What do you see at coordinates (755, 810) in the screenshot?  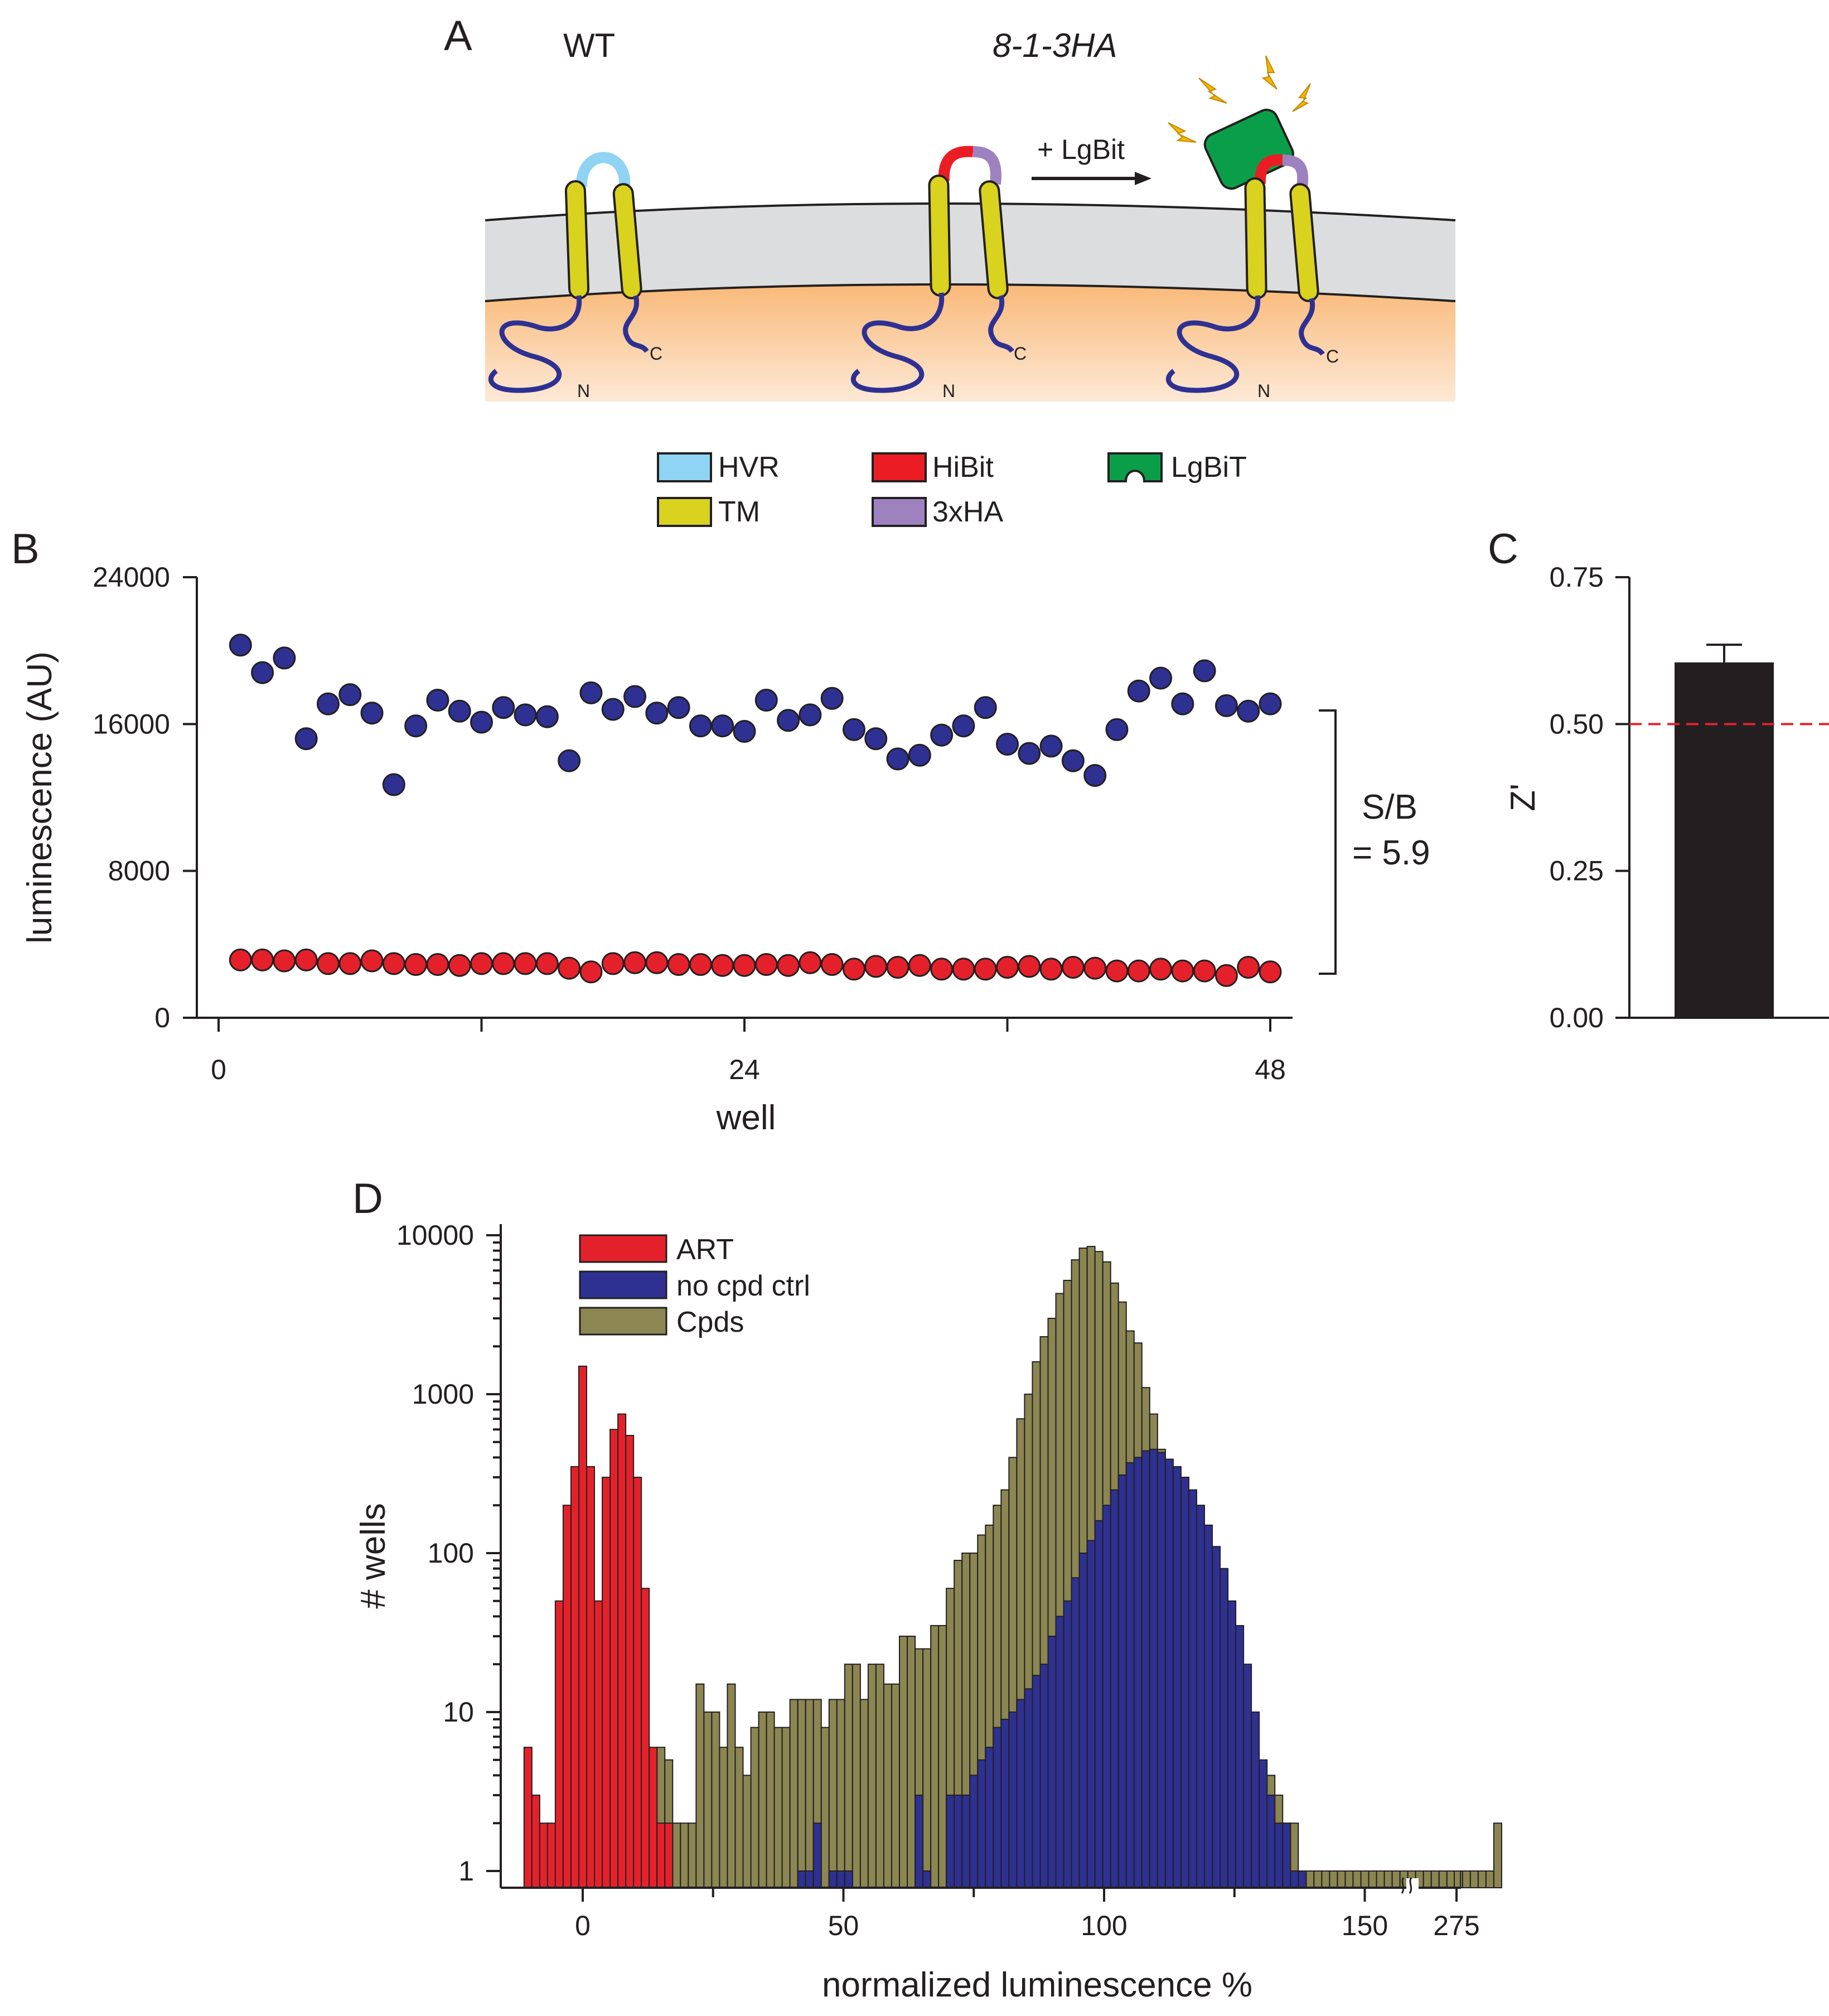 I see `b-dots` at bounding box center [755, 810].